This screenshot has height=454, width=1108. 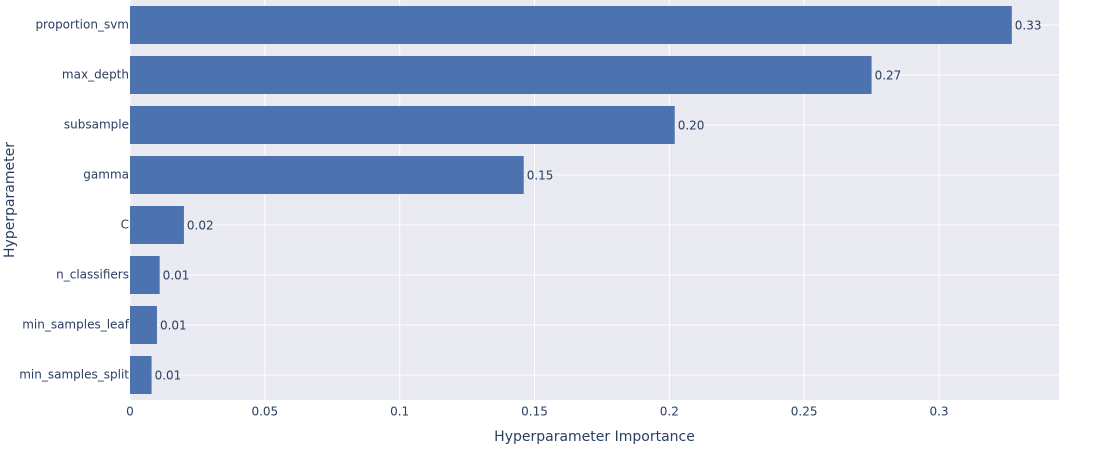 I want to click on y-tick-label: C, so click(x=125, y=225).